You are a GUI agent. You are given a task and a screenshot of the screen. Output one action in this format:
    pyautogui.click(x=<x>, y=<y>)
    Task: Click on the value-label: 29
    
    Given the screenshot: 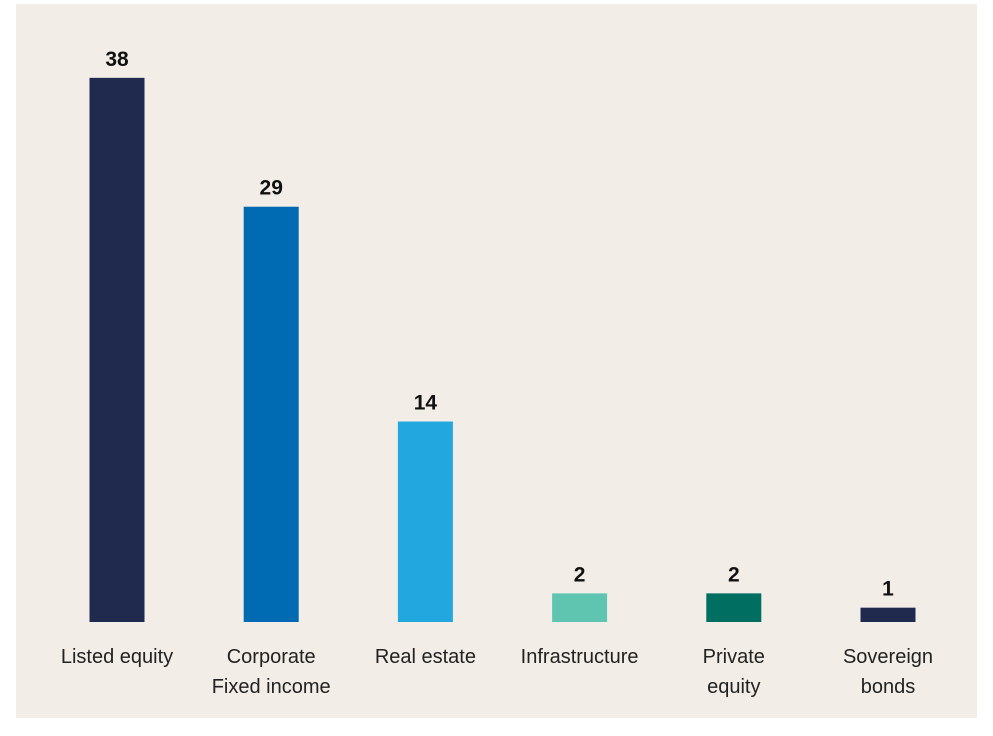 What is the action you would take?
    pyautogui.click(x=271, y=188)
    